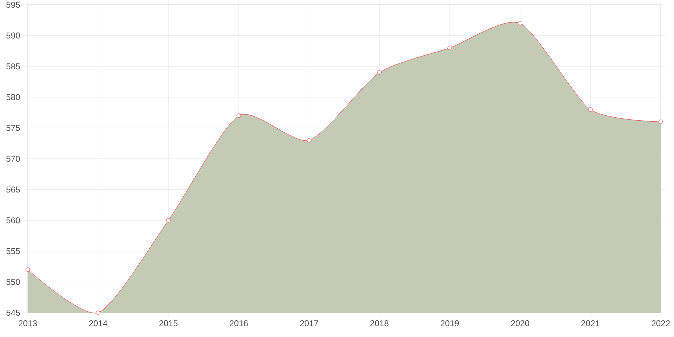 The width and height of the screenshot is (674, 337). I want to click on y-tick-label: 585, so click(13, 67).